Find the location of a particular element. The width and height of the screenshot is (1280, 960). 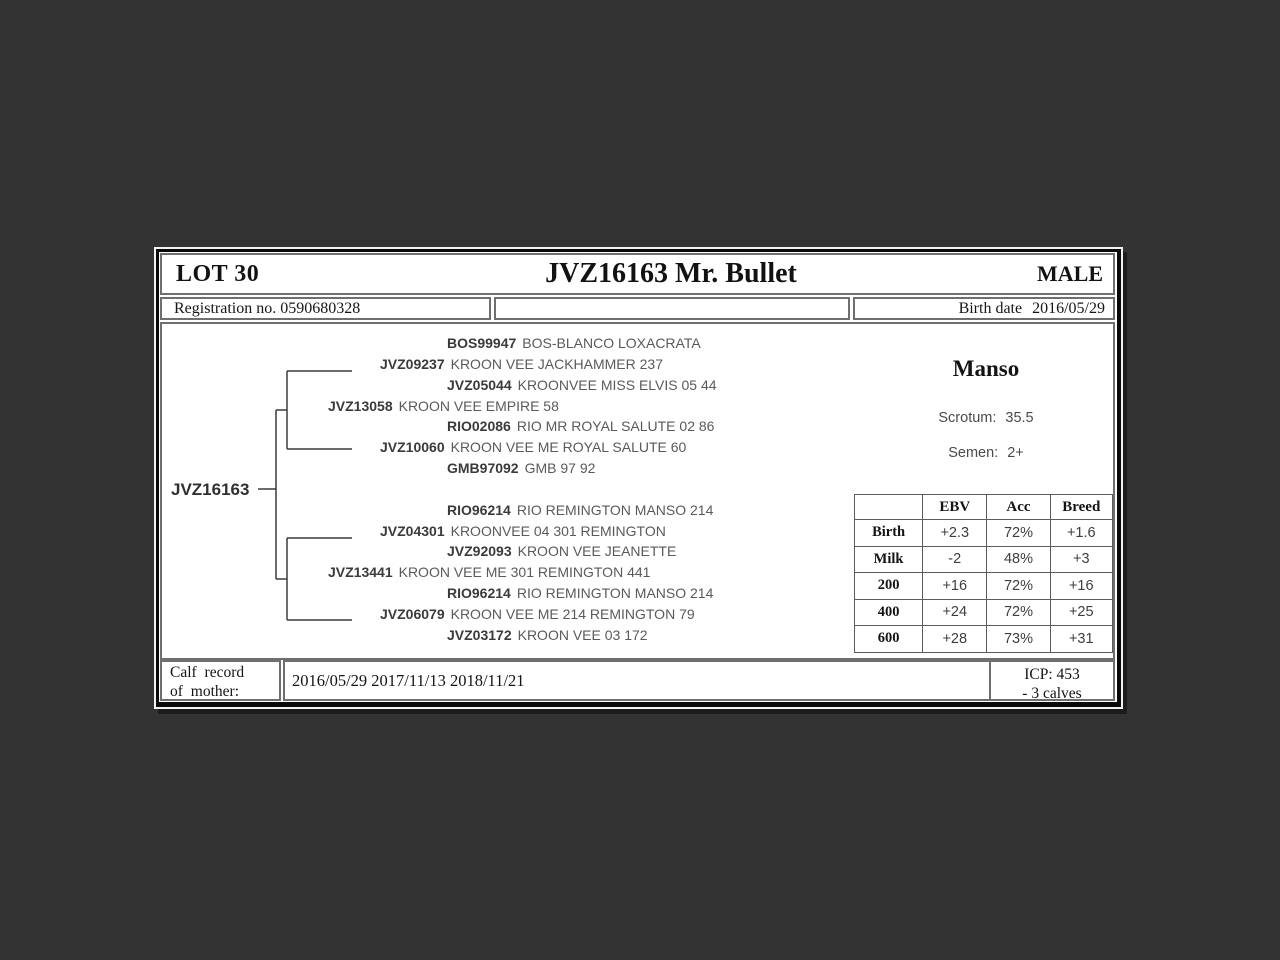

ancestor-id: JVZ03172 is located at coordinates (479, 635).